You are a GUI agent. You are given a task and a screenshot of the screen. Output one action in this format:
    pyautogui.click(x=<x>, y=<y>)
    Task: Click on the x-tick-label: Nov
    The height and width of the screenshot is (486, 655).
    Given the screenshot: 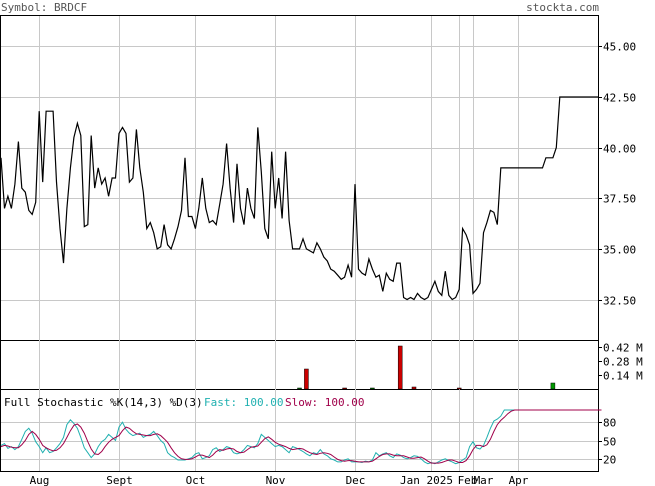 What is the action you would take?
    pyautogui.click(x=276, y=480)
    